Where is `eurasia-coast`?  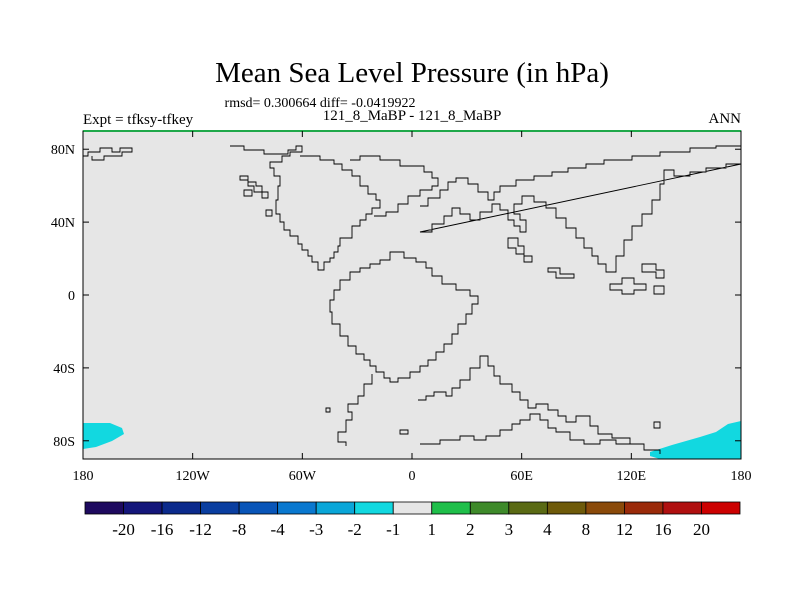
eurasia-coast is located at coordinates (580, 209).